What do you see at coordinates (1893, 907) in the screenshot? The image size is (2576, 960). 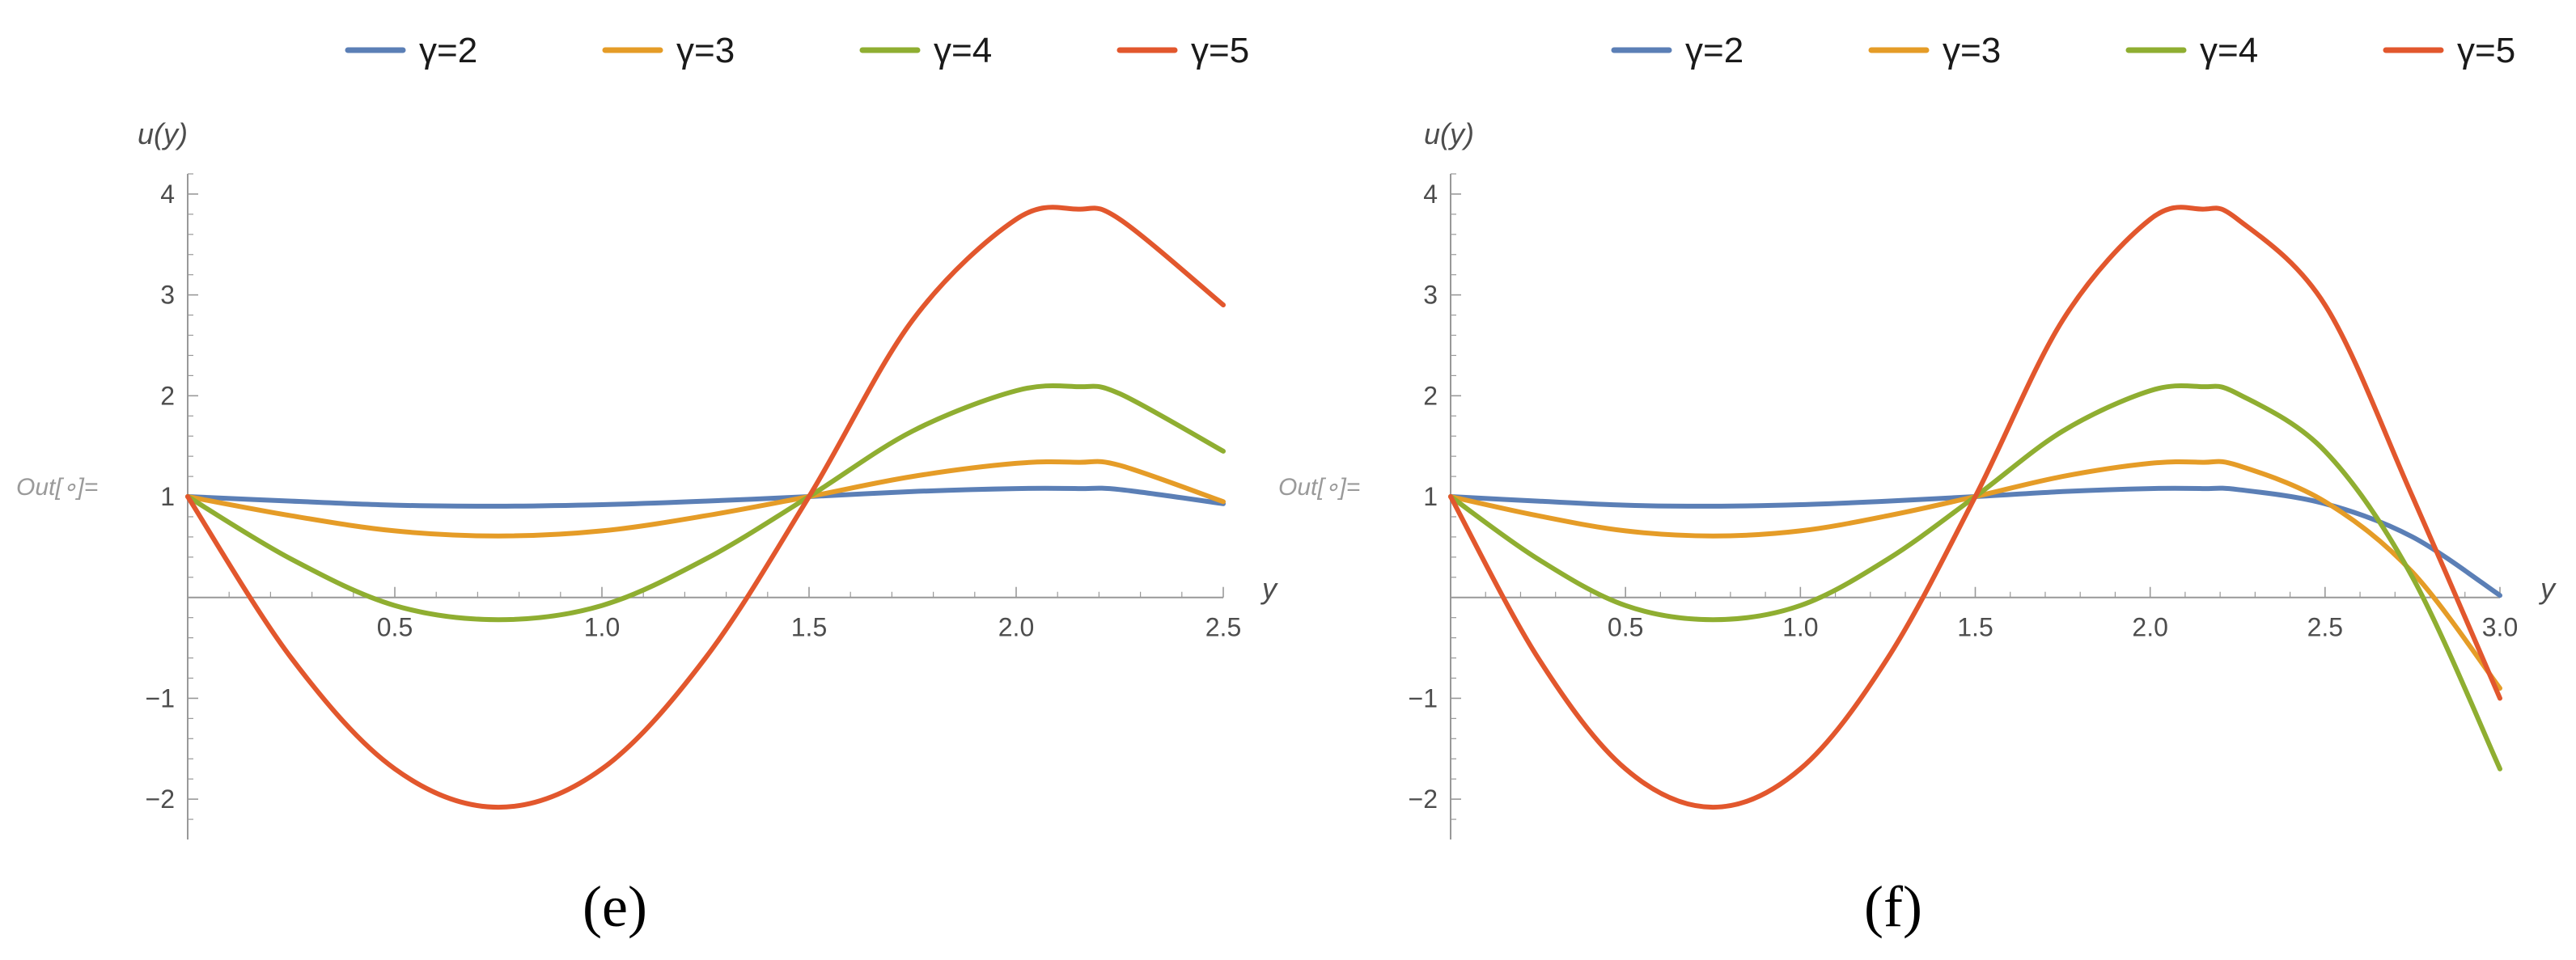 I see `panel-f-panel-label: (f)` at bounding box center [1893, 907].